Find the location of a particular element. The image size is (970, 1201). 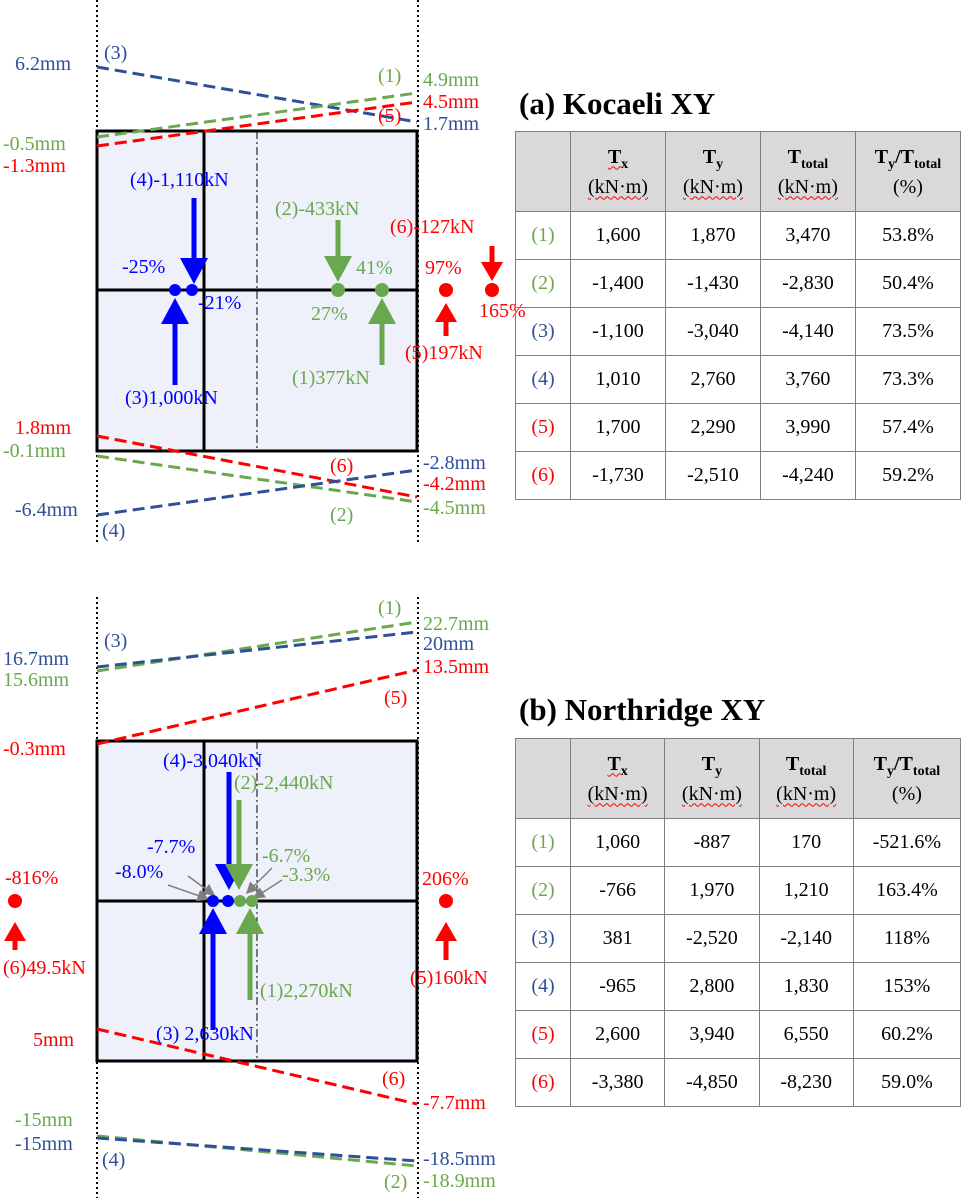

line-id-label: (5) is located at coordinates (395, 698).